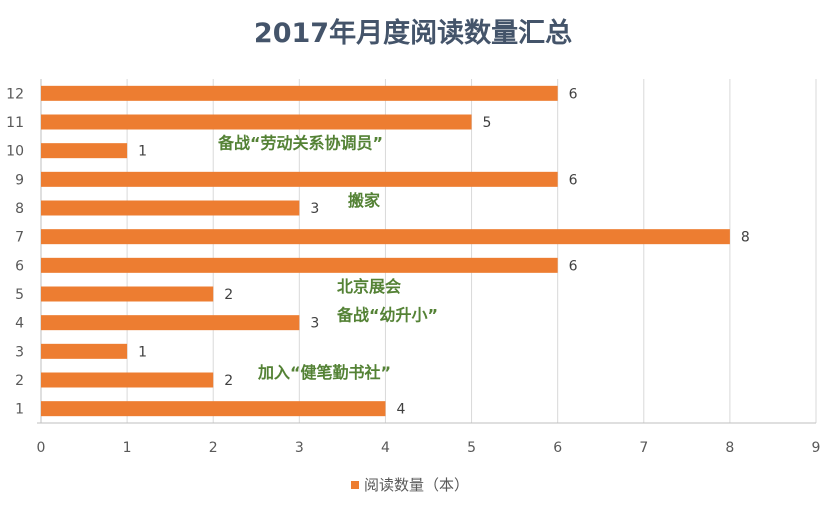  I want to click on y-tick-label: 11, so click(15, 123).